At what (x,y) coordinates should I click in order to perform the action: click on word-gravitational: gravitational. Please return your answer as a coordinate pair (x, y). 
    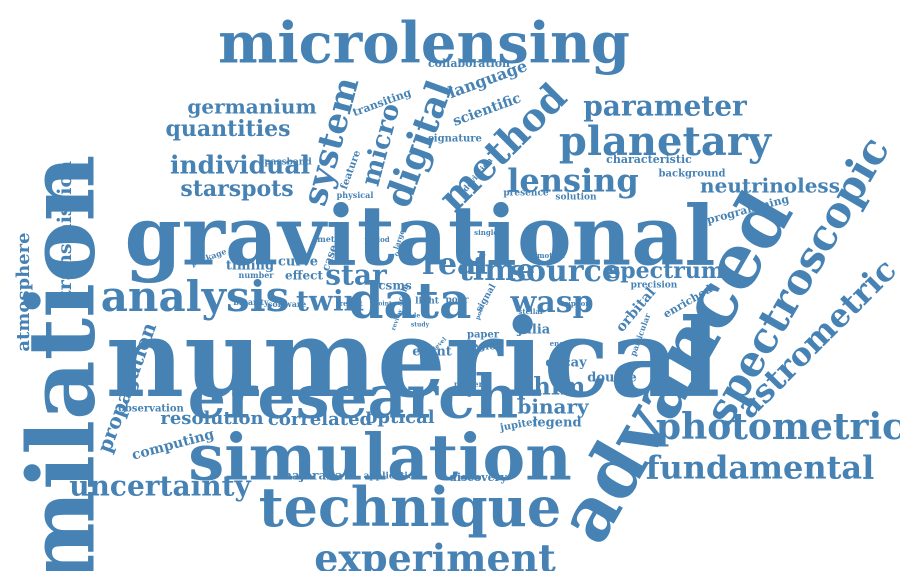
    Looking at the image, I should click on (419, 236).